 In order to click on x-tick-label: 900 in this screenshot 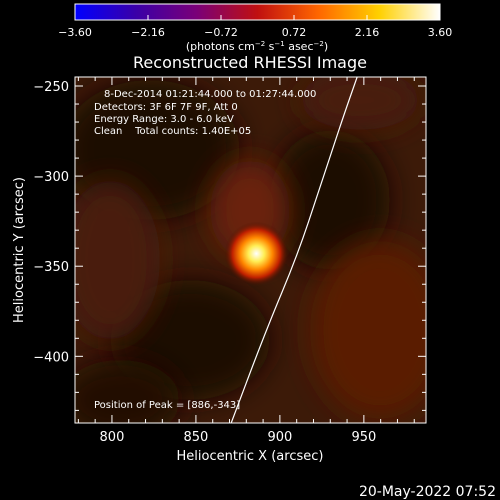, I will do `click(279, 437)`.